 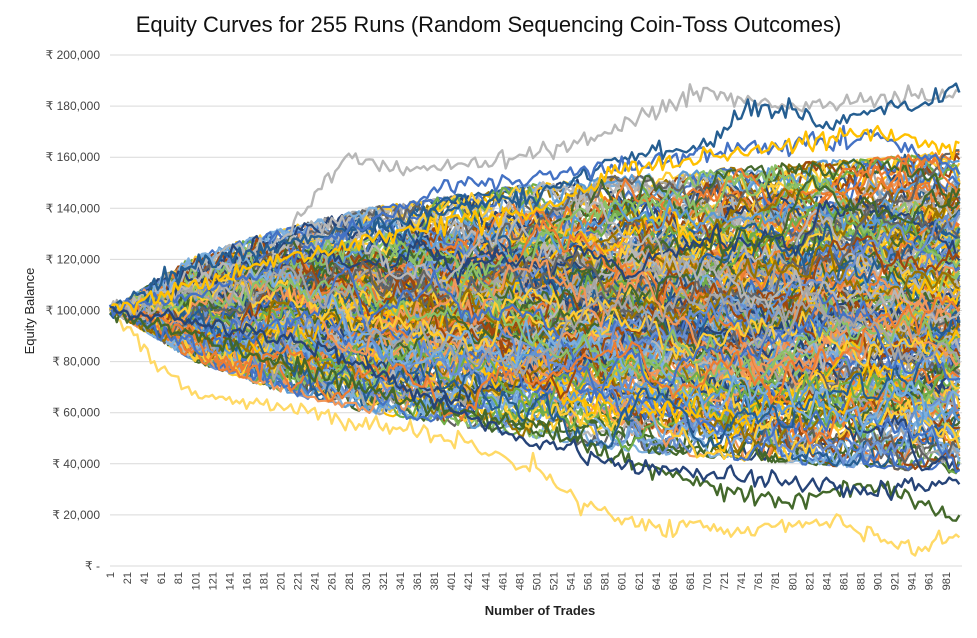 What do you see at coordinates (111, 575) in the screenshot?
I see `x-tick-label: 1` at bounding box center [111, 575].